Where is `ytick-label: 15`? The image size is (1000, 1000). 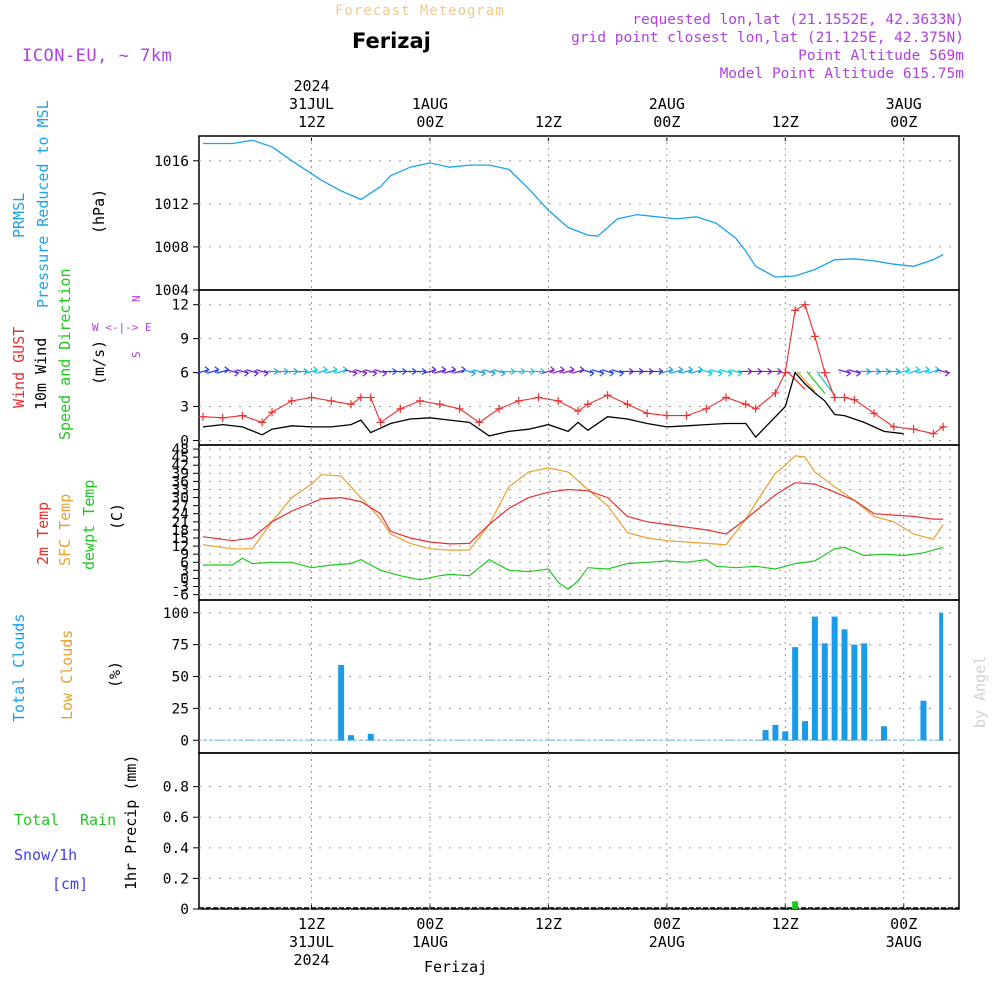
ytick-label: 15 is located at coordinates (180, 539).